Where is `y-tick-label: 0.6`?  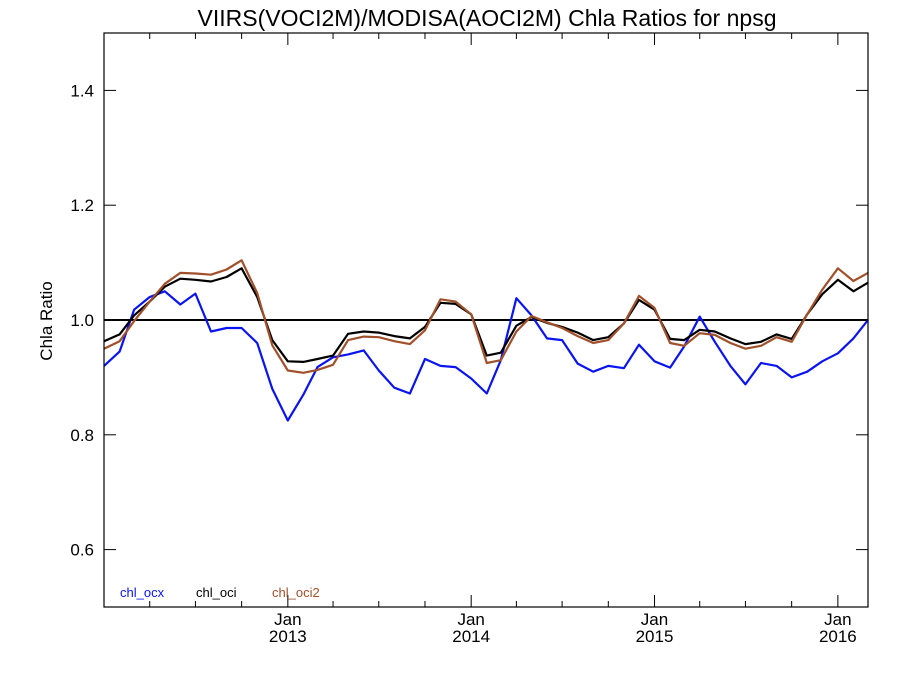 y-tick-label: 0.6 is located at coordinates (82, 550).